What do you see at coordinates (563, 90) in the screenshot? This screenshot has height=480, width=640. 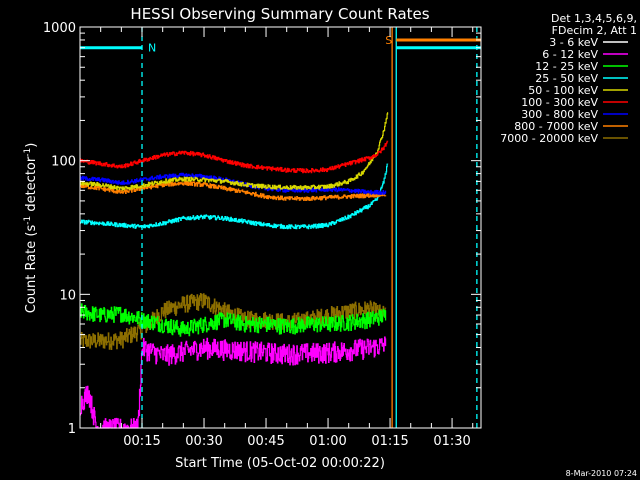 I see `legend-label: 50 - 100 keV` at bounding box center [563, 90].